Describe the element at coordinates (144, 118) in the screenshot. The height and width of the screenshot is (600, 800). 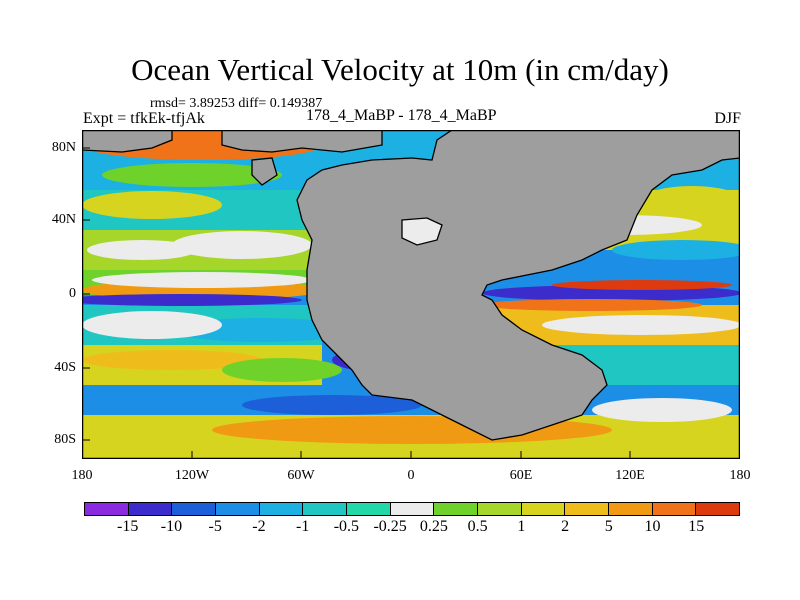
I see `experiment-label: Expt = tfkEk-tfjAk` at that location.